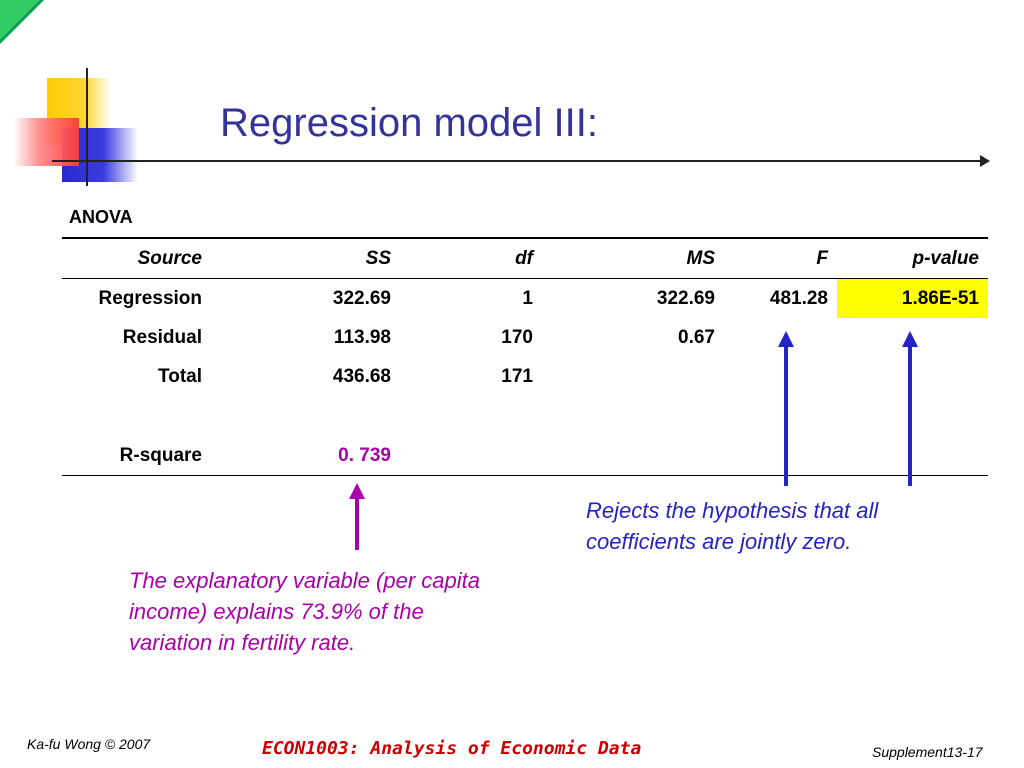 The width and height of the screenshot is (1024, 768). What do you see at coordinates (101, 217) in the screenshot?
I see `anova-title: ANOVA` at bounding box center [101, 217].